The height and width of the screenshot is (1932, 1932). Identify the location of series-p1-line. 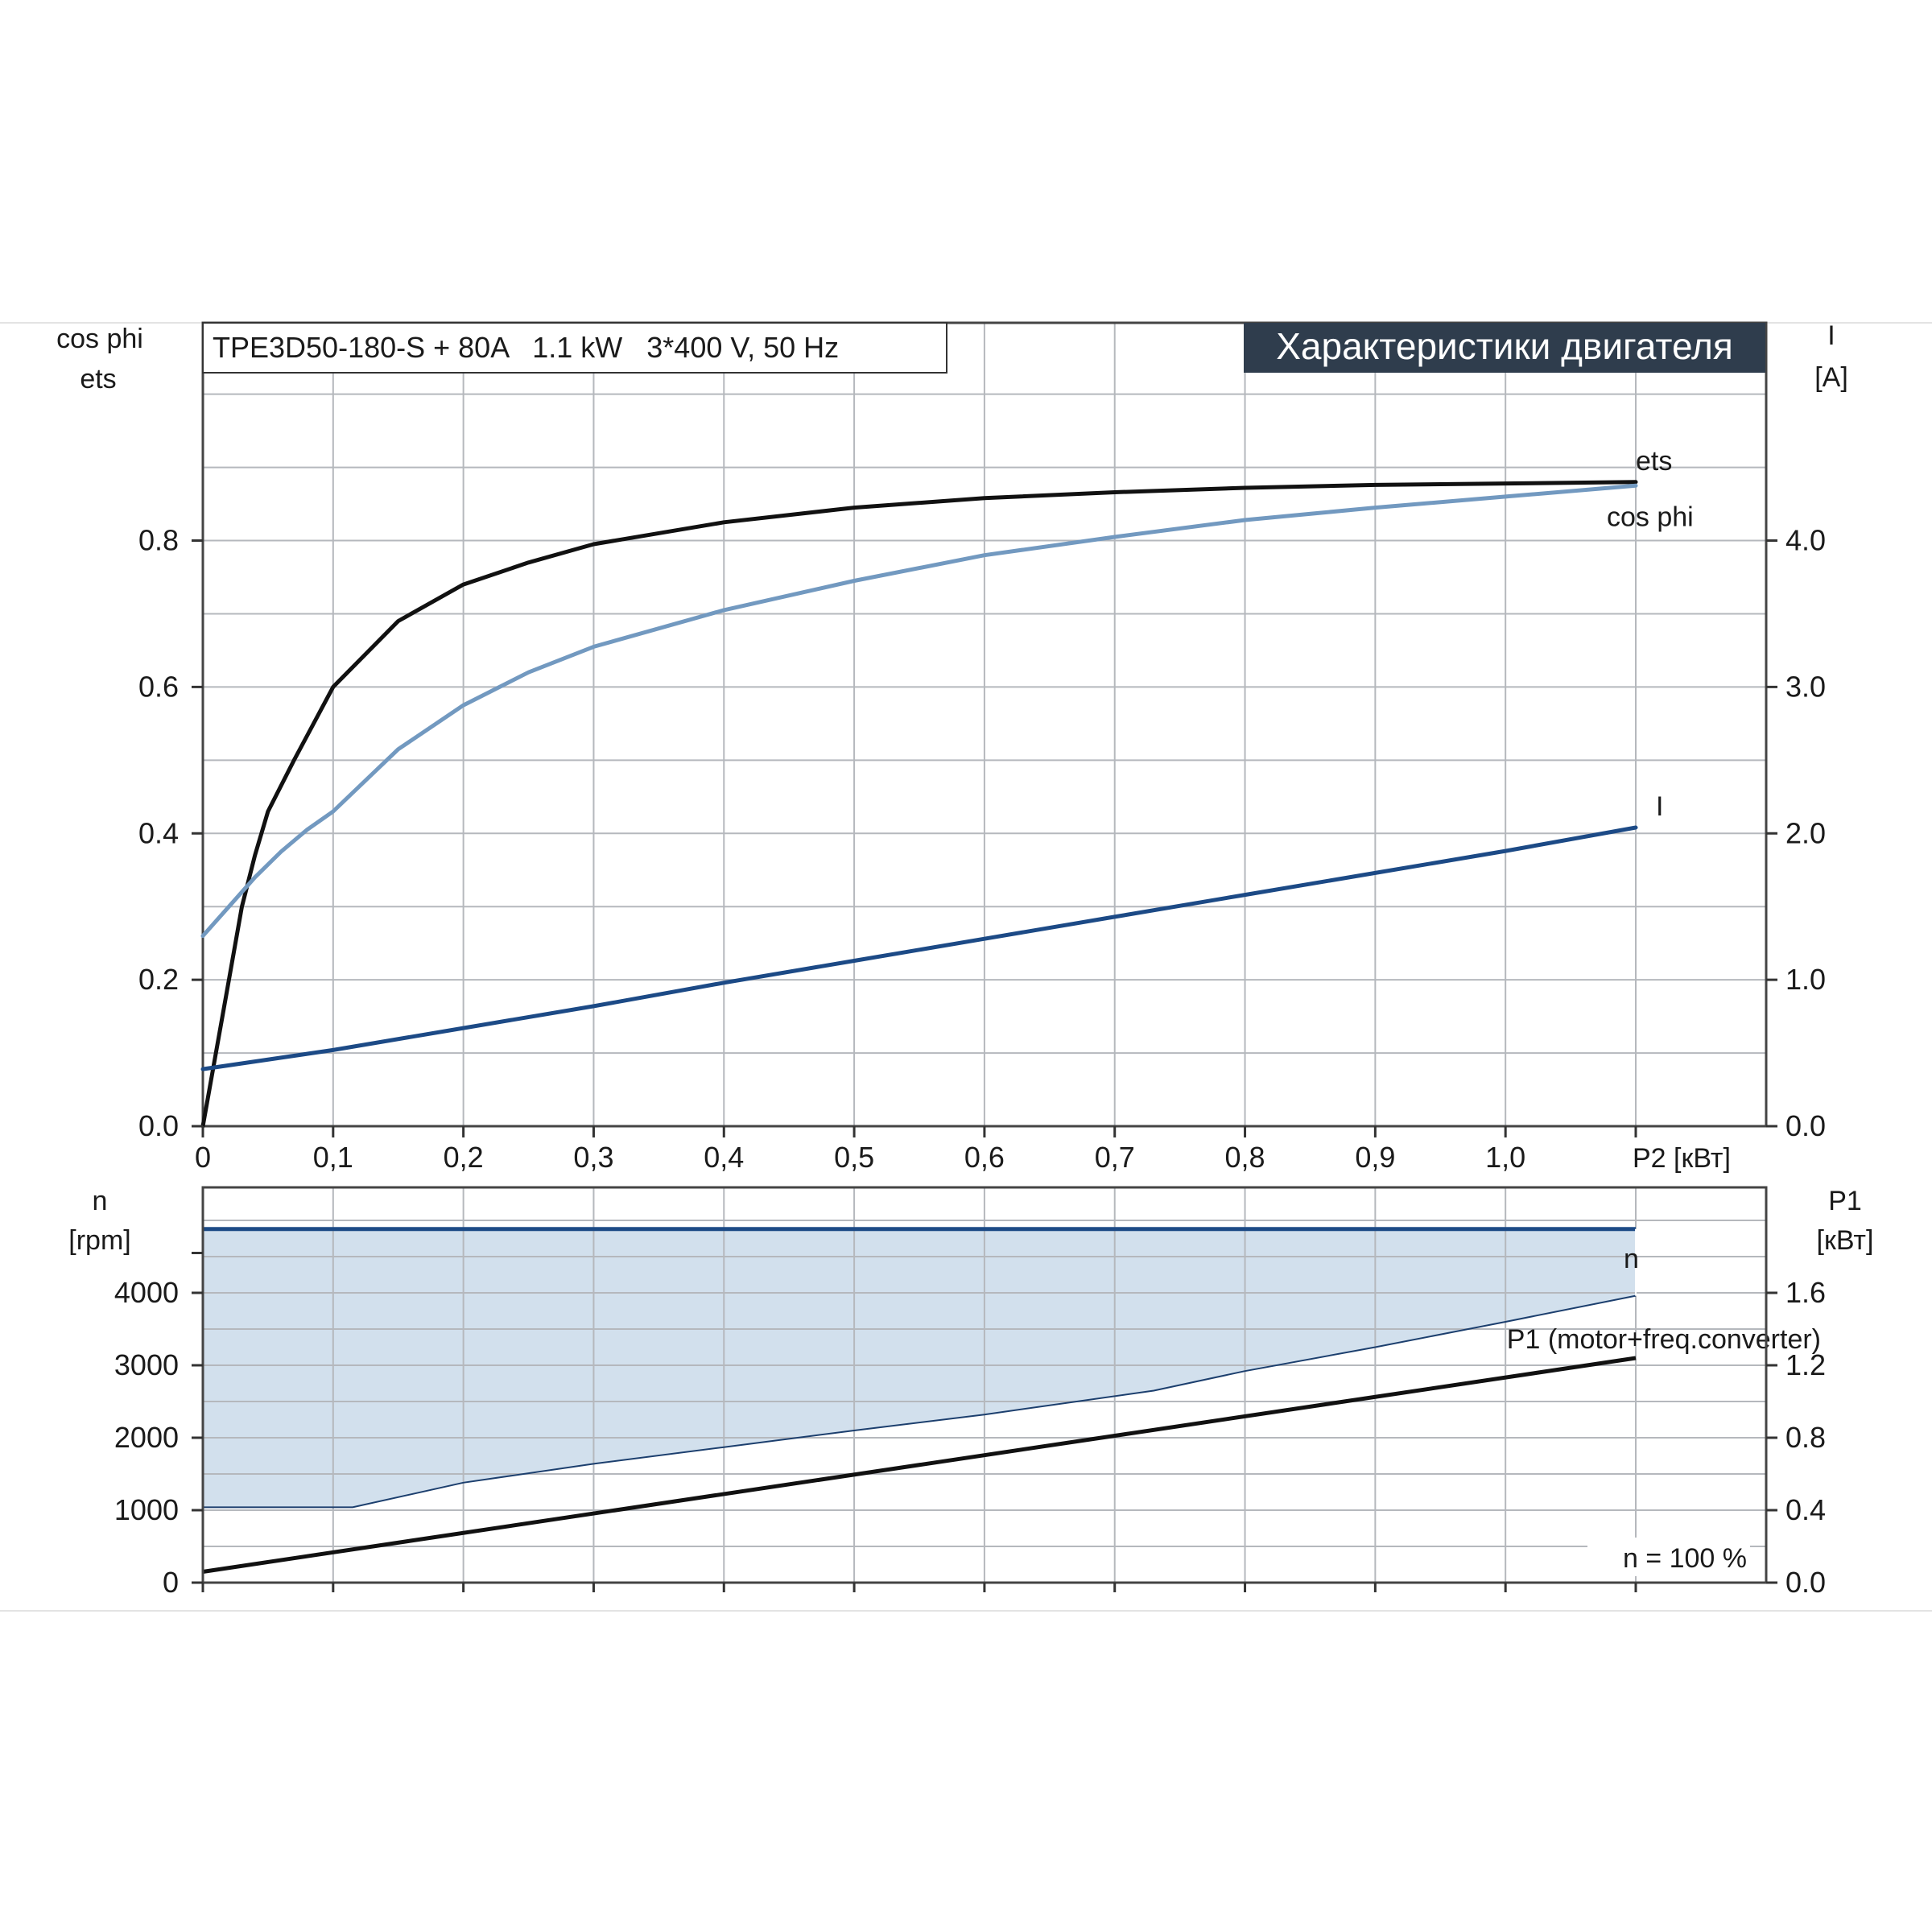
(919, 1465).